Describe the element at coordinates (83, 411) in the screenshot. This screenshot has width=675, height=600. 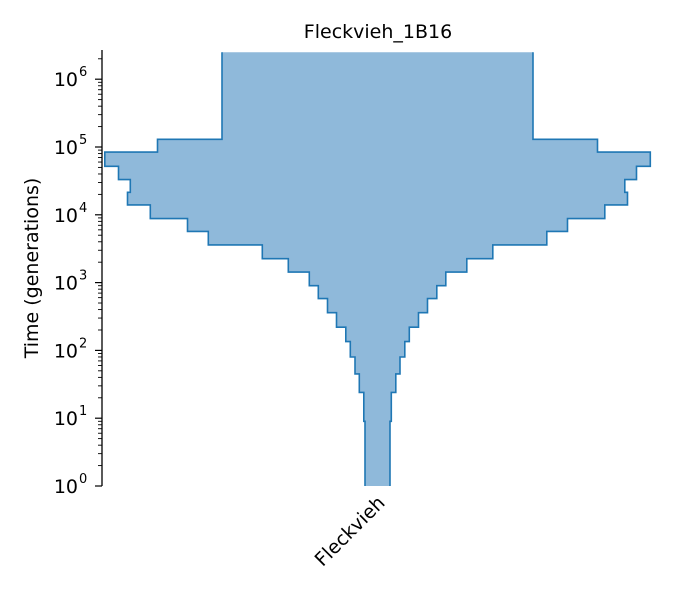
I see `y-tick-exponent: 1` at that location.